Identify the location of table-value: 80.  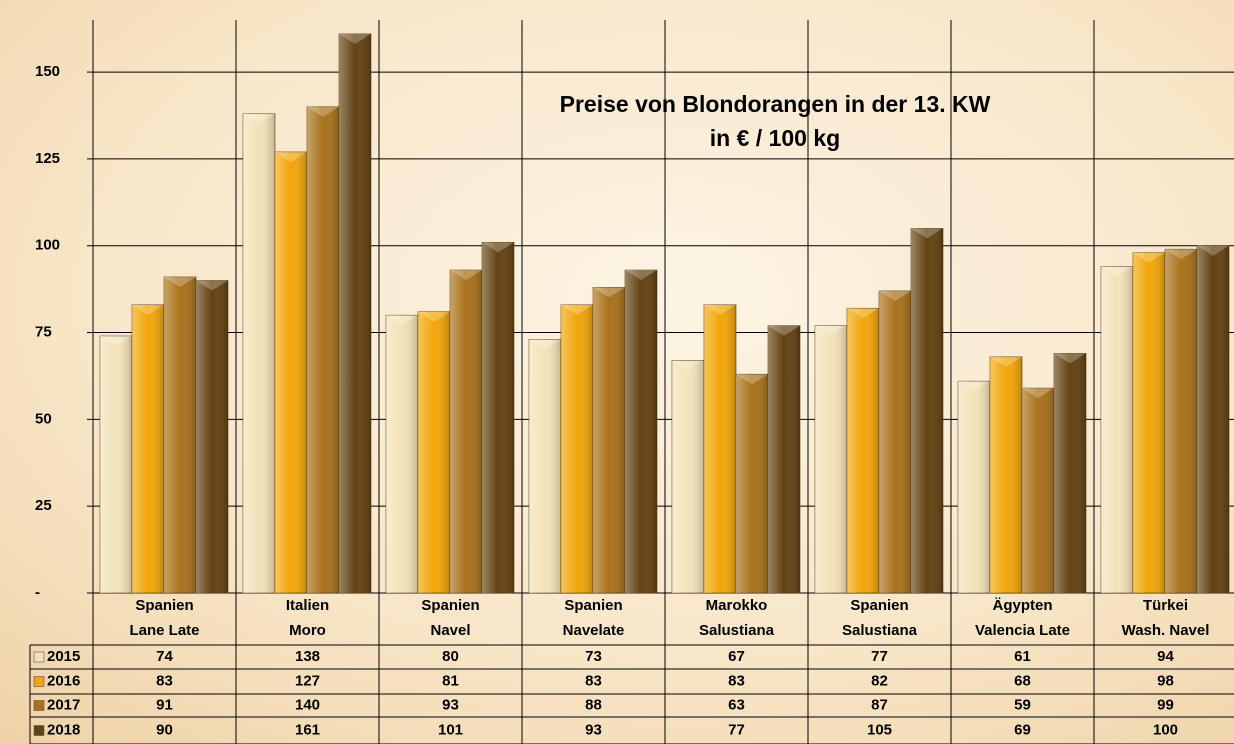
(450, 656).